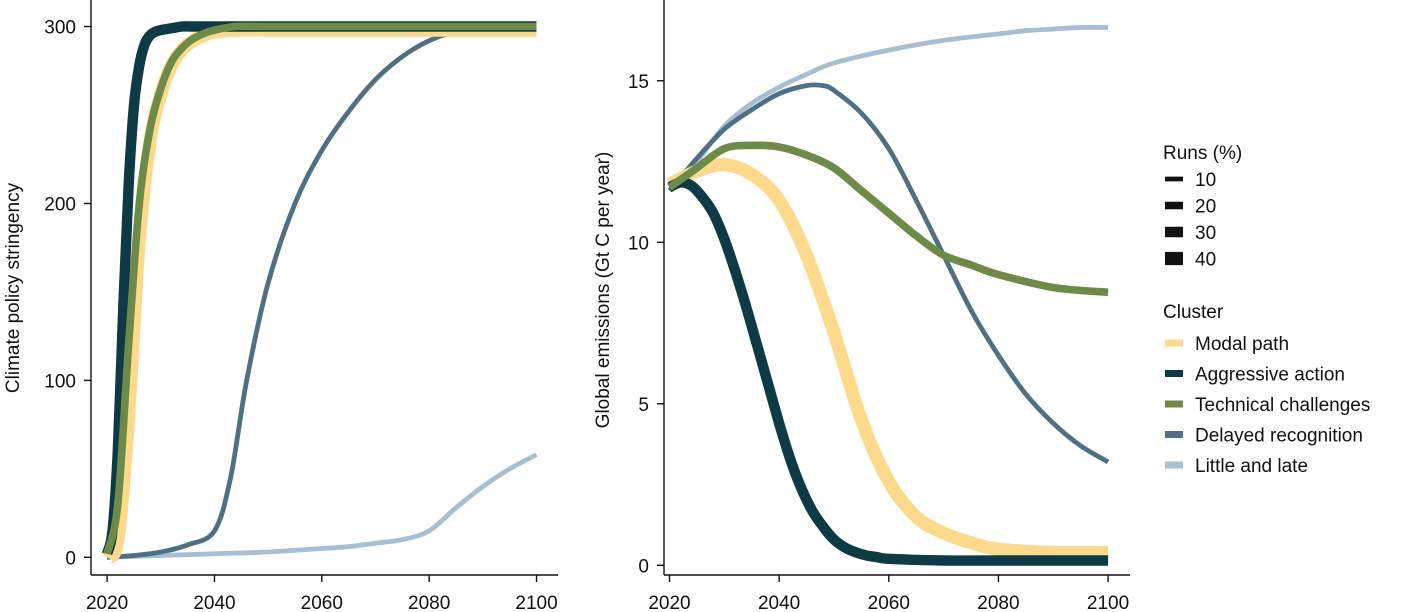 The width and height of the screenshot is (1404, 612). What do you see at coordinates (60, 204) in the screenshot?
I see `stringency-y-tick-label: 200` at bounding box center [60, 204].